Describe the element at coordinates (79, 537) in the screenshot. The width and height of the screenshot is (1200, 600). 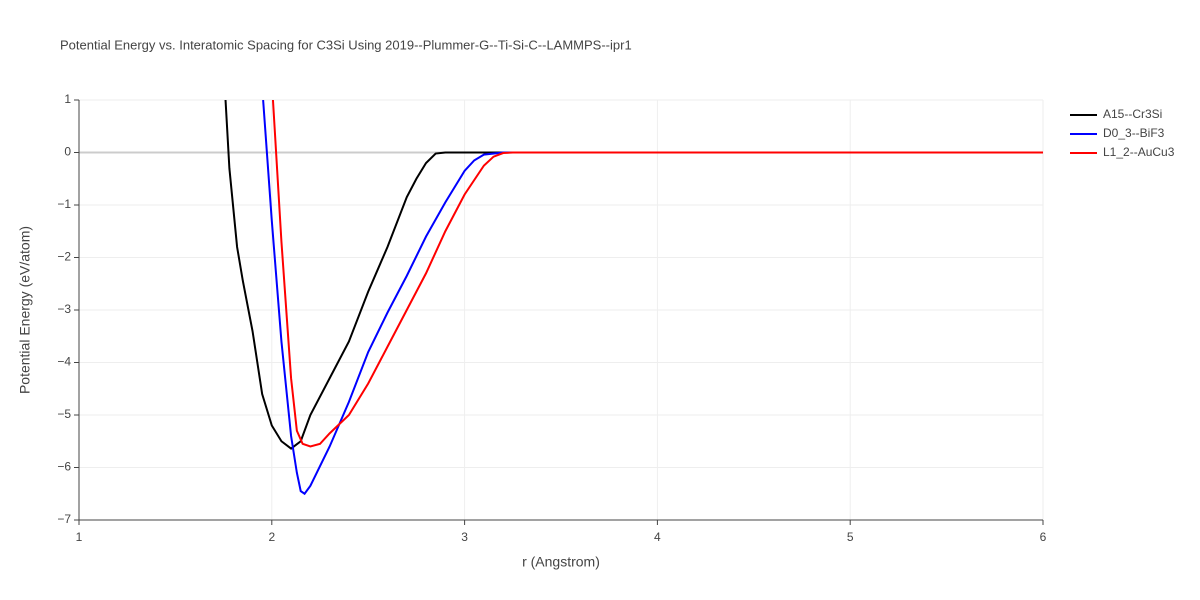
I see `x-tick-label: 1` at that location.